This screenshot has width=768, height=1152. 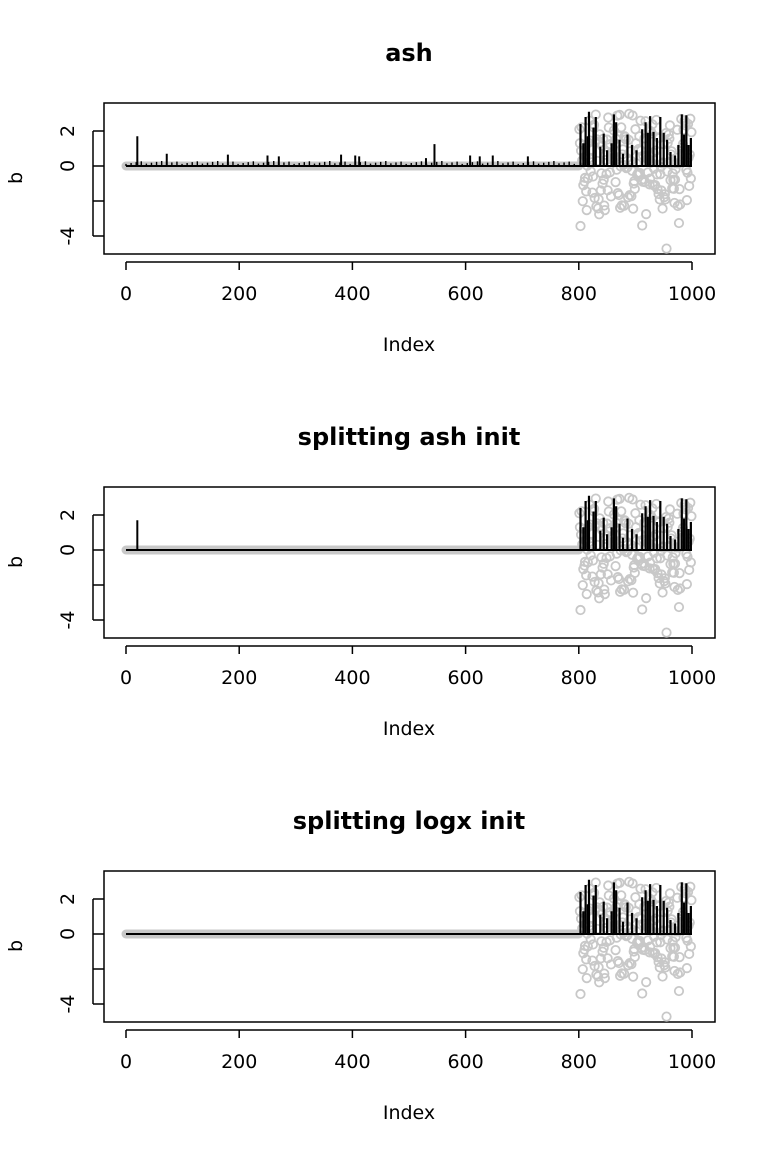 I want to click on x-tick-label: 0, so click(x=126, y=294).